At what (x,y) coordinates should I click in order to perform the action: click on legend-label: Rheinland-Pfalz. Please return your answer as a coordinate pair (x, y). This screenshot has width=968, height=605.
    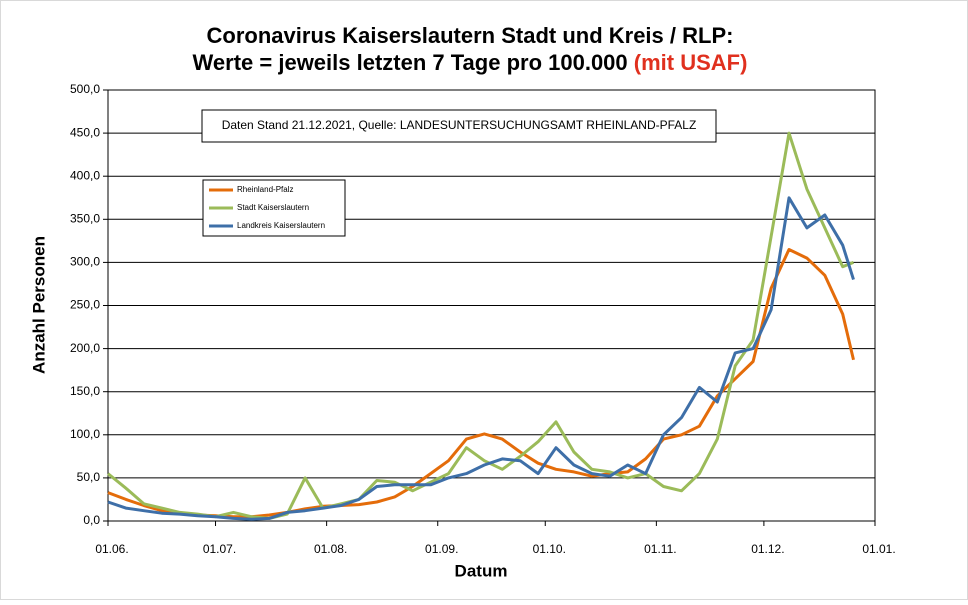
    Looking at the image, I should click on (265, 189).